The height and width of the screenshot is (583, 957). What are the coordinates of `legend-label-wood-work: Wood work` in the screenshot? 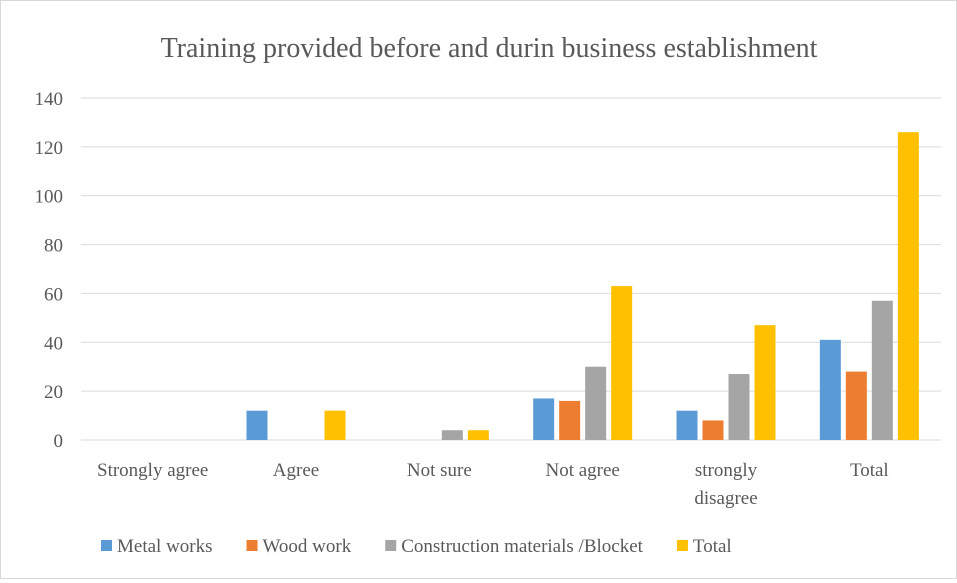 It's located at (307, 546).